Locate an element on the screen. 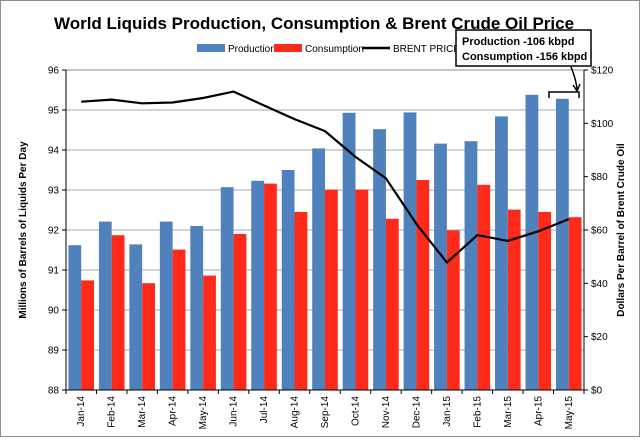 The width and height of the screenshot is (640, 443). annotation-bracket is located at coordinates (564, 95).